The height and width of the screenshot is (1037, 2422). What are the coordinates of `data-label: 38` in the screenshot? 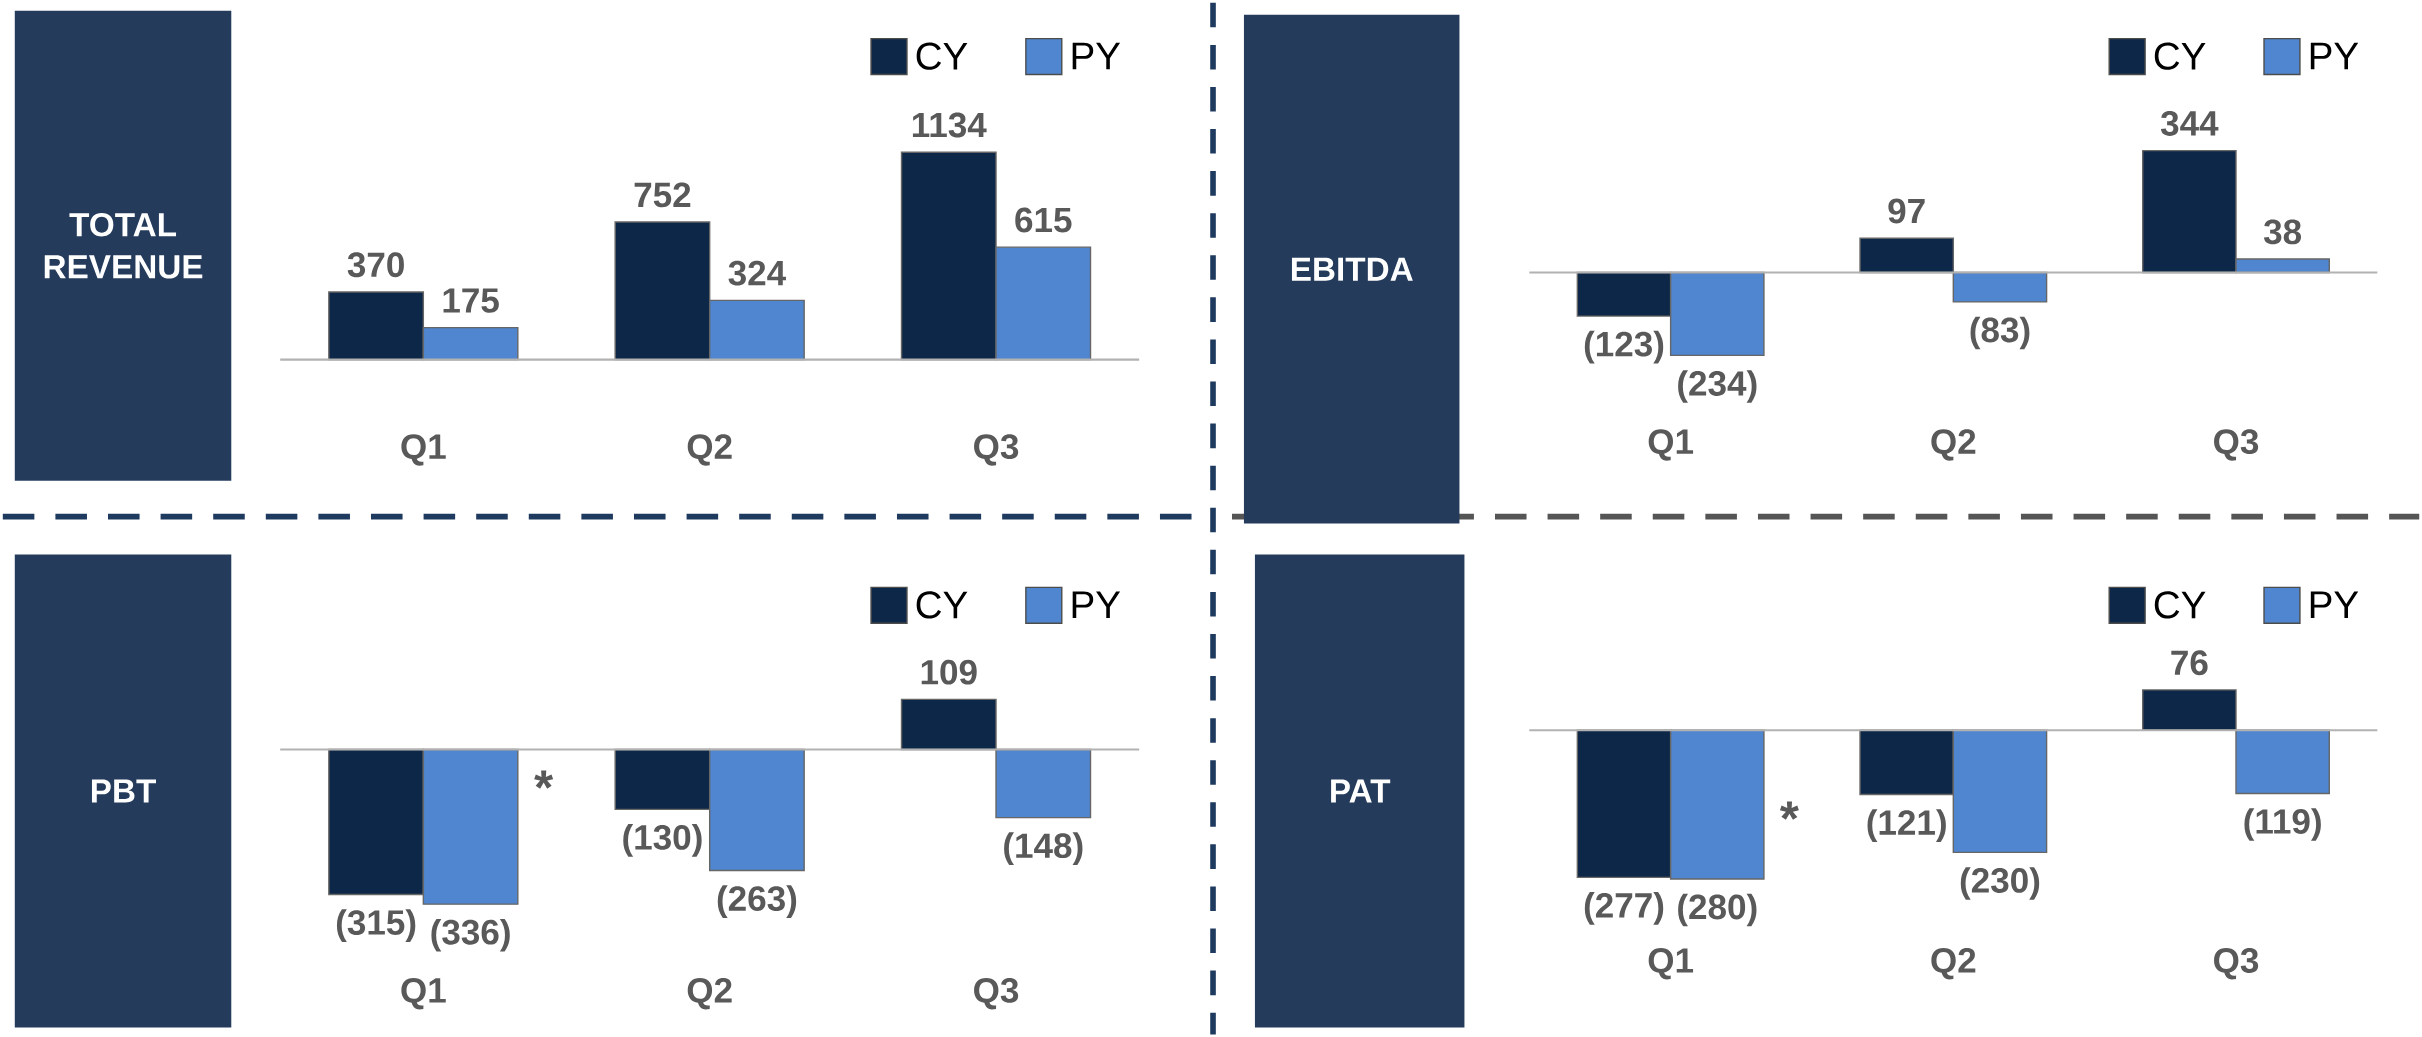 It's located at (2282, 232).